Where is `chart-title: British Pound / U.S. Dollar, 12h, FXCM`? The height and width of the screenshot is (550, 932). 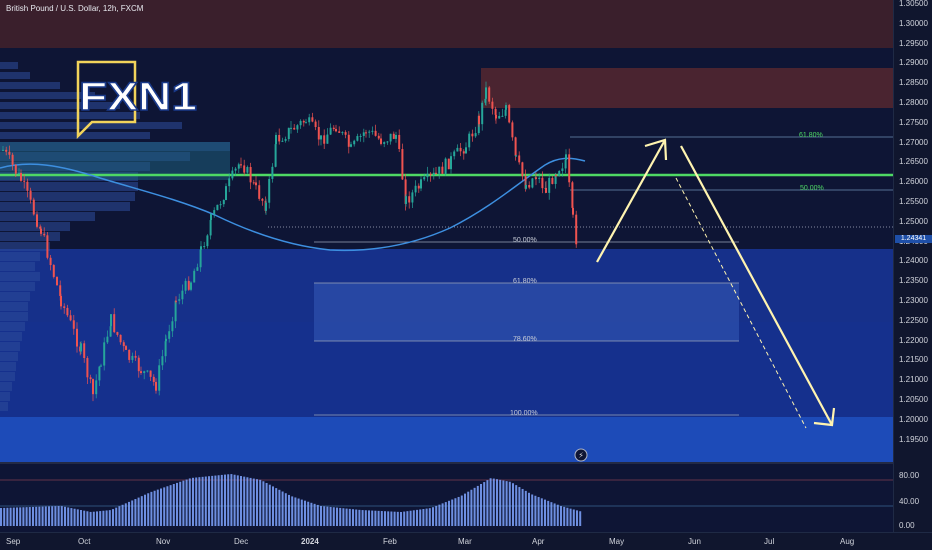
chart-title: British Pound / U.S. Dollar, 12h, FXCM is located at coordinates (75, 8).